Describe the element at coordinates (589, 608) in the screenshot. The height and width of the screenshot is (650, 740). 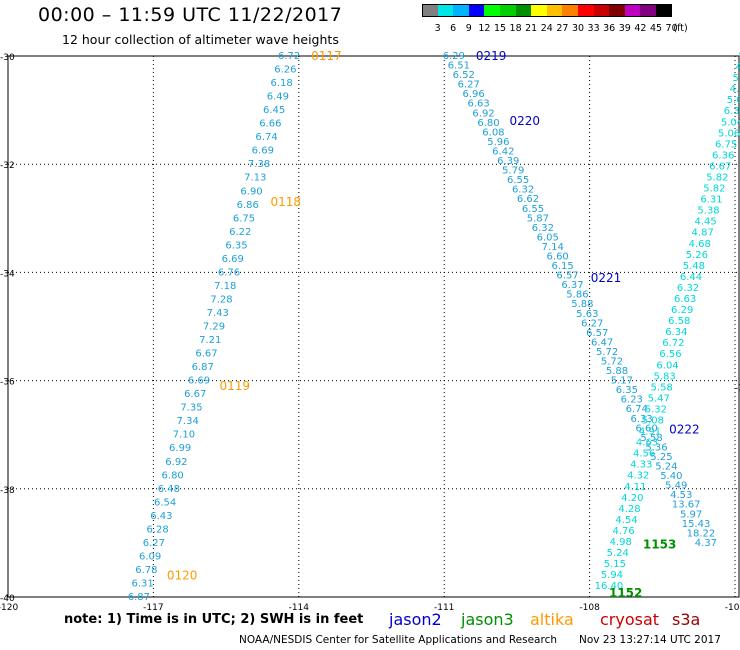
I see `lon-tick-label: -108` at that location.